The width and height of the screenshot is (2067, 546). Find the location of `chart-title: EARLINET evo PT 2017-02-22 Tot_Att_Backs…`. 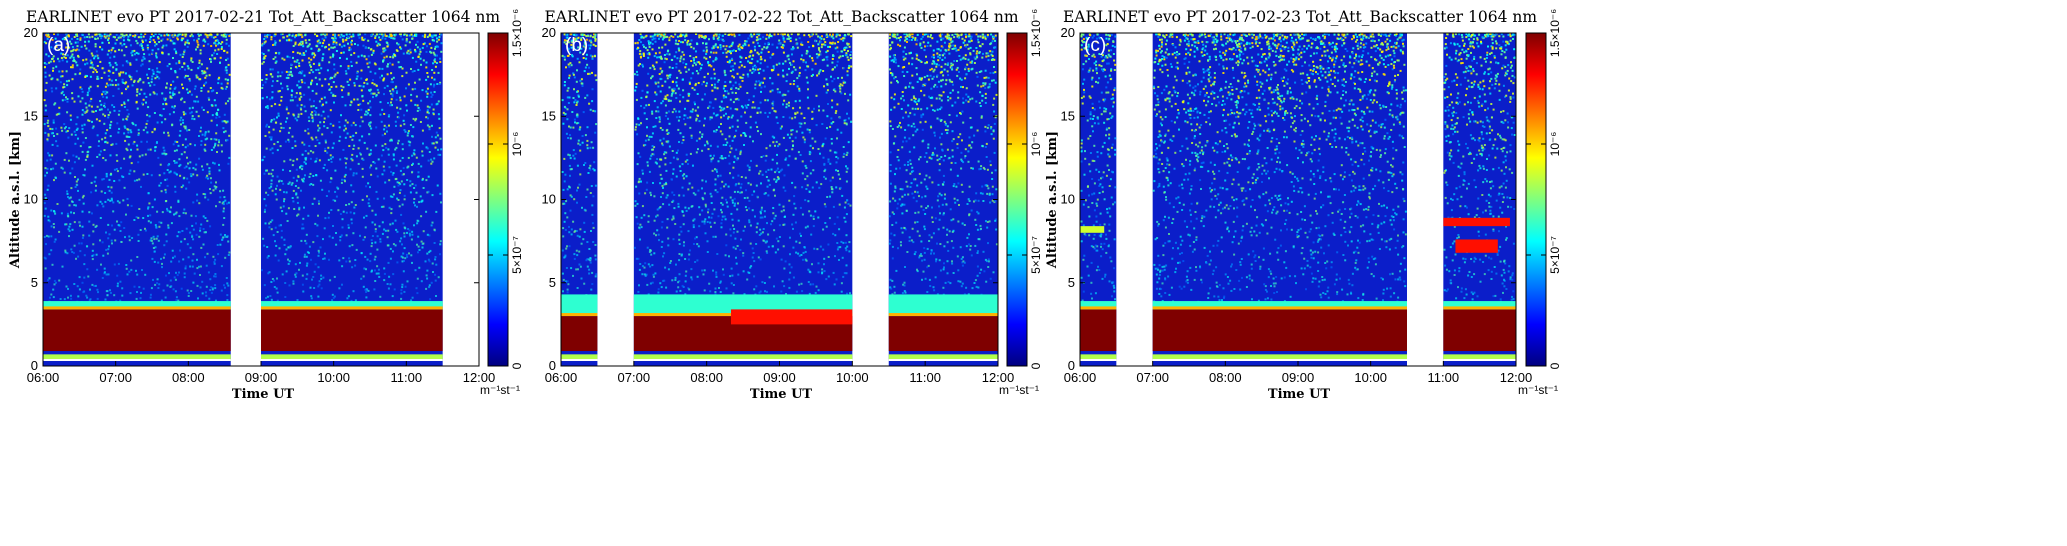

chart-title: EARLINET evo PT 2017-02-22 Tot_Att_Backs… is located at coordinates (781, 17).